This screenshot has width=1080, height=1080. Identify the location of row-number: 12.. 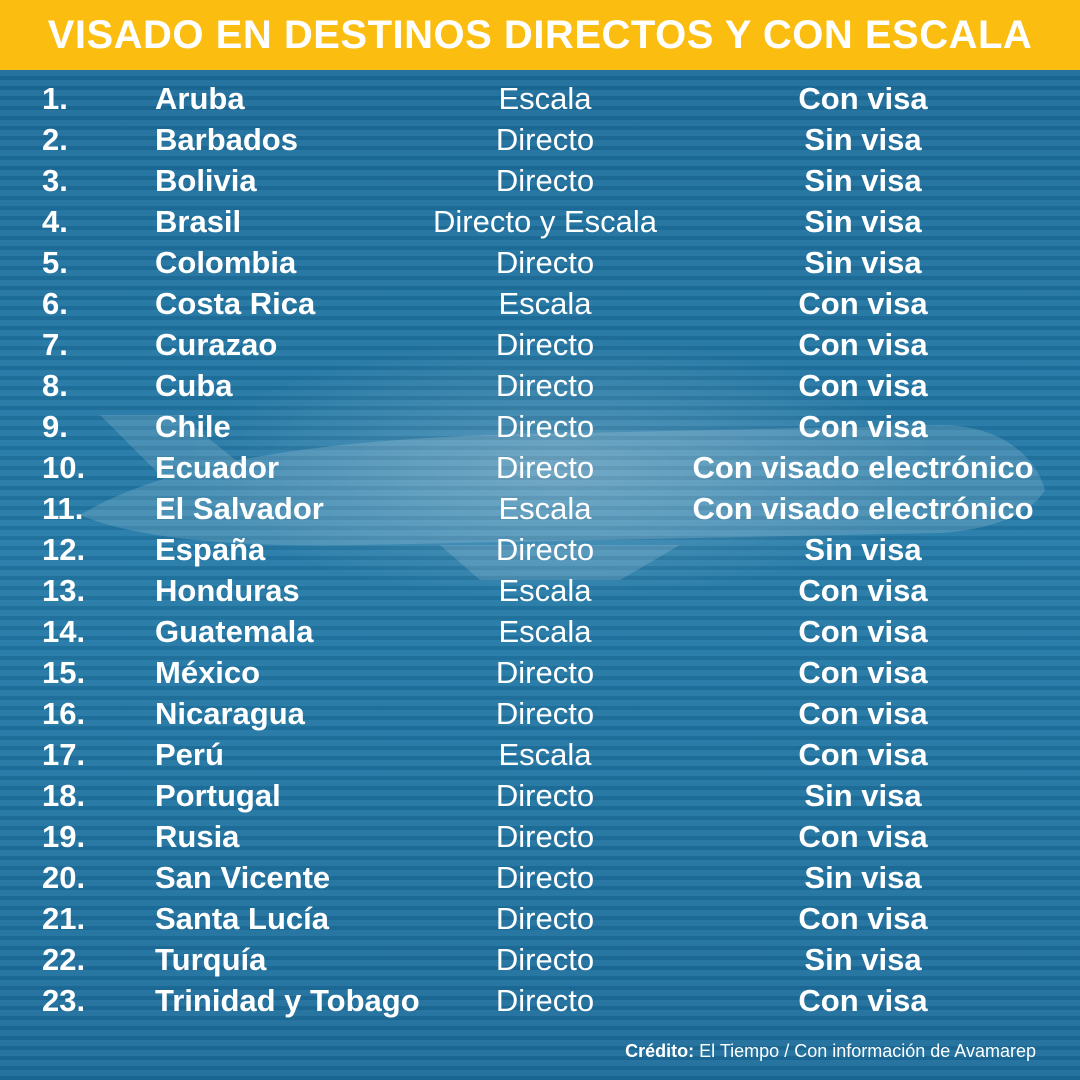
(64, 549).